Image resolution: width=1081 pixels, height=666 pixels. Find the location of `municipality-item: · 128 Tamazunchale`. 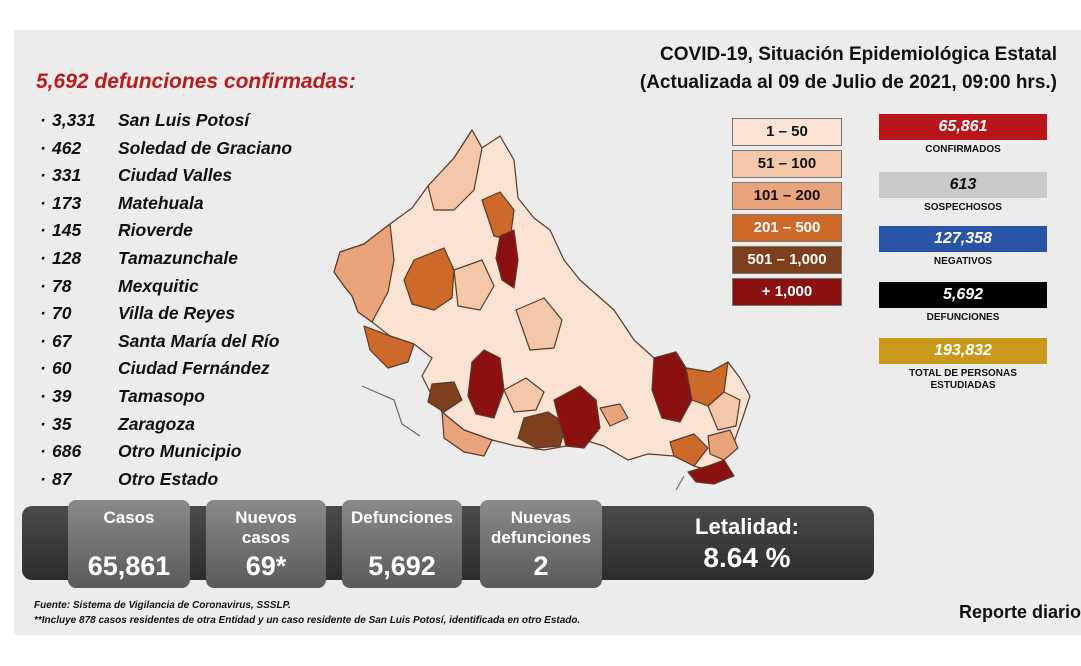

municipality-item: · 128 Tamazunchale is located at coordinates (166, 262).